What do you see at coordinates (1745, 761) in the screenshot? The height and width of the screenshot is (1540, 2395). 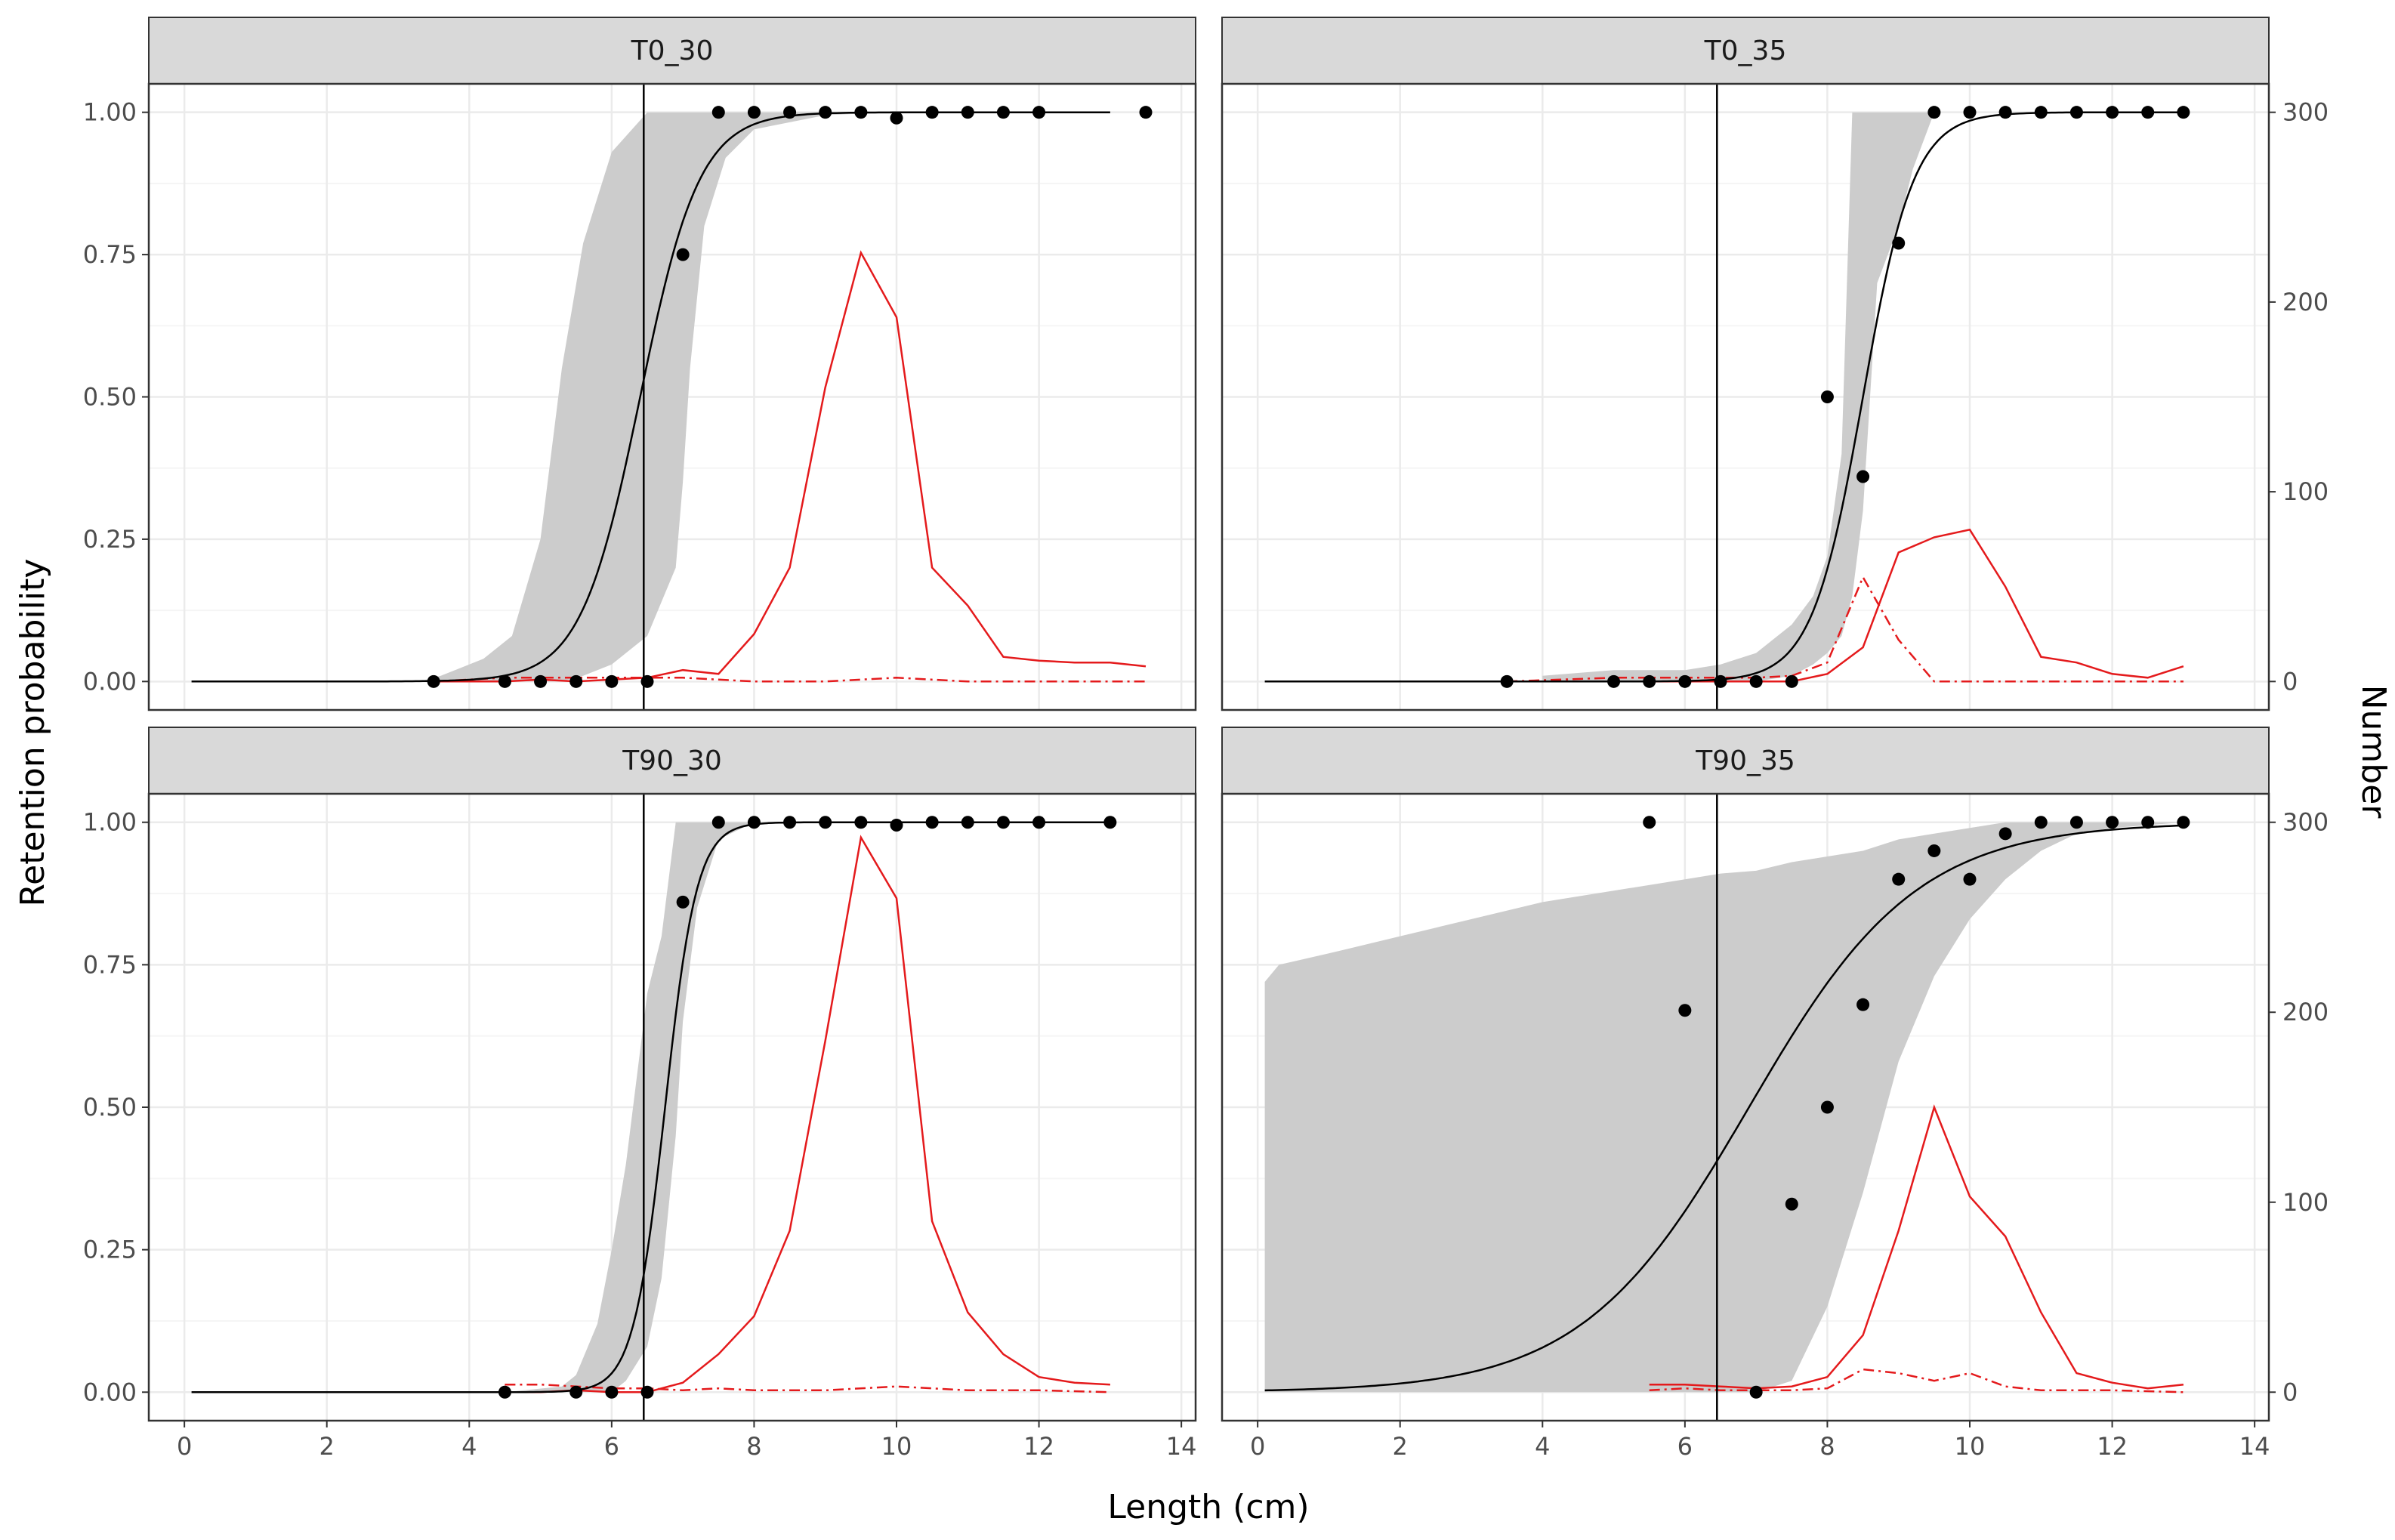 I see `panel-title: T90_35` at bounding box center [1745, 761].